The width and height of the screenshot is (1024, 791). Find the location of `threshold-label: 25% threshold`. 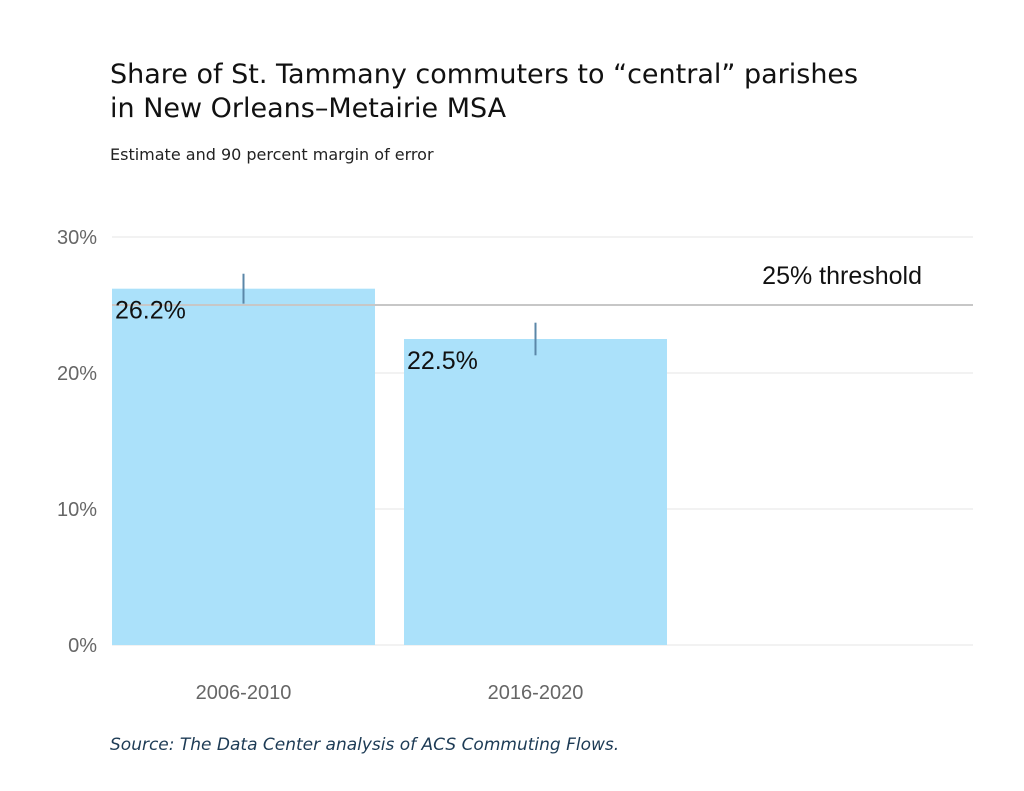

threshold-label: 25% threshold is located at coordinates (842, 276).